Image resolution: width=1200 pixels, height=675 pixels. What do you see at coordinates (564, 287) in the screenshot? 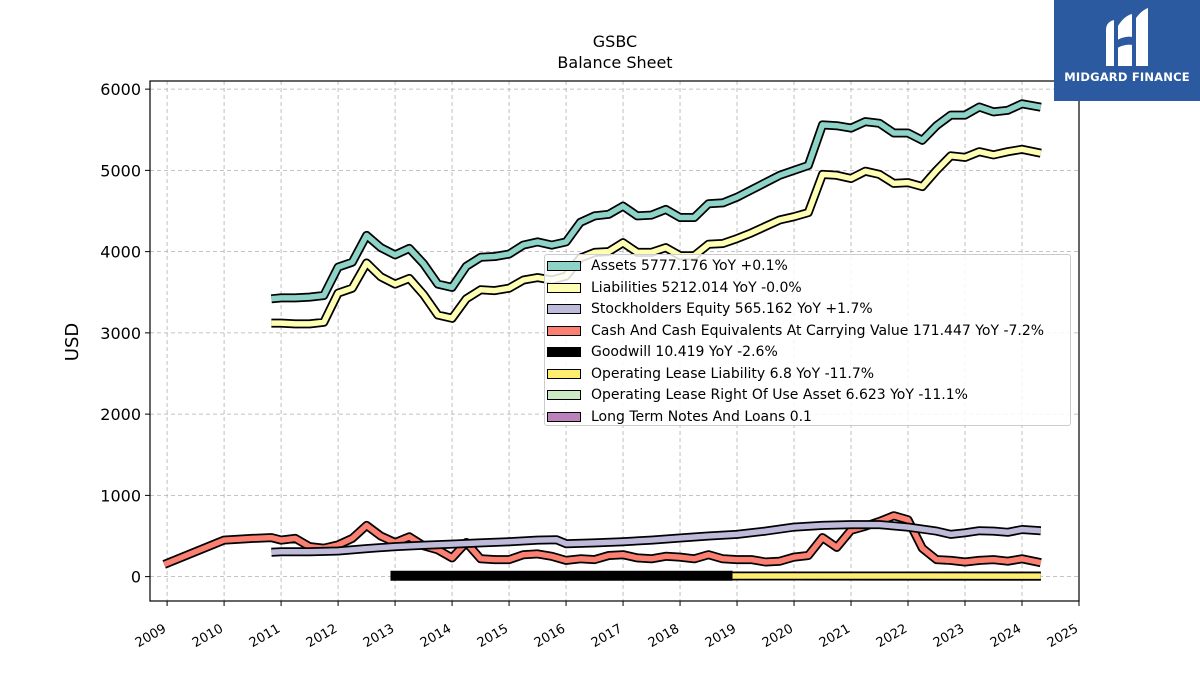
I see `legend-swatch-liabilities` at bounding box center [564, 287].